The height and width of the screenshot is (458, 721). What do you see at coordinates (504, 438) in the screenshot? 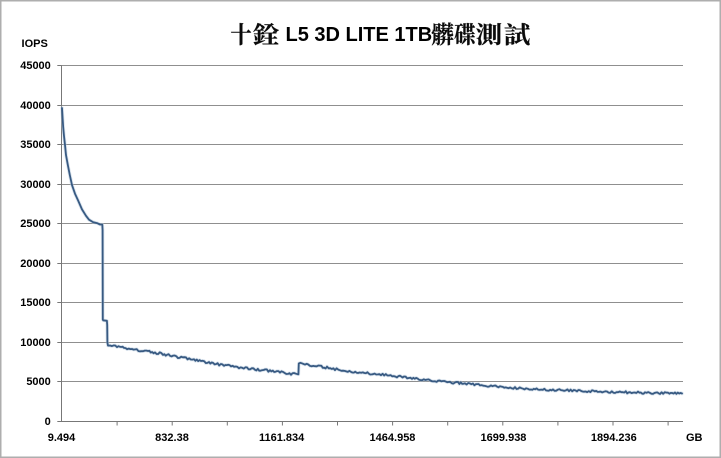
I see `svg-text: 1699.938` at bounding box center [504, 438].